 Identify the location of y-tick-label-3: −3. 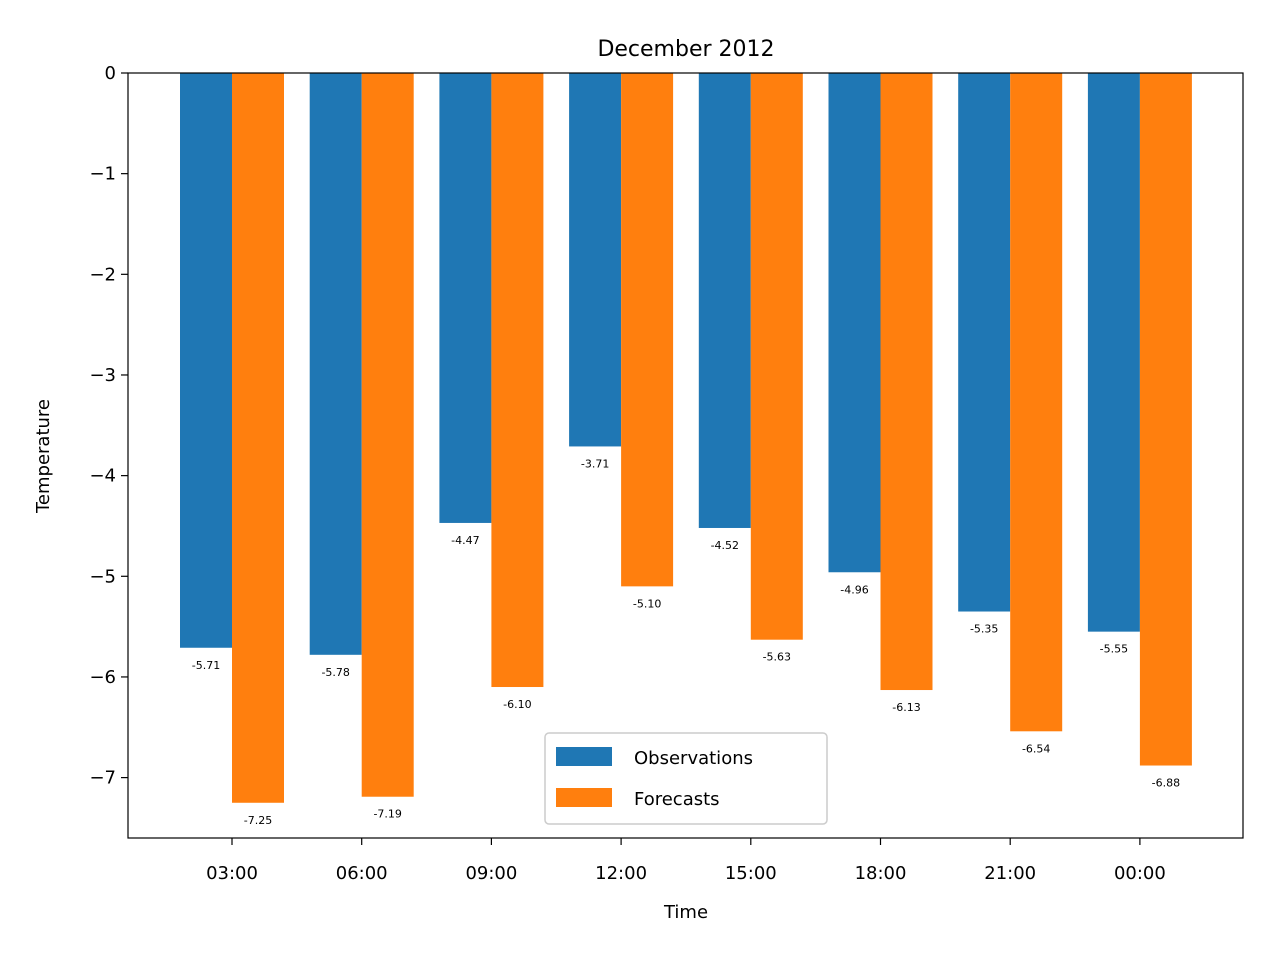
(102, 375).